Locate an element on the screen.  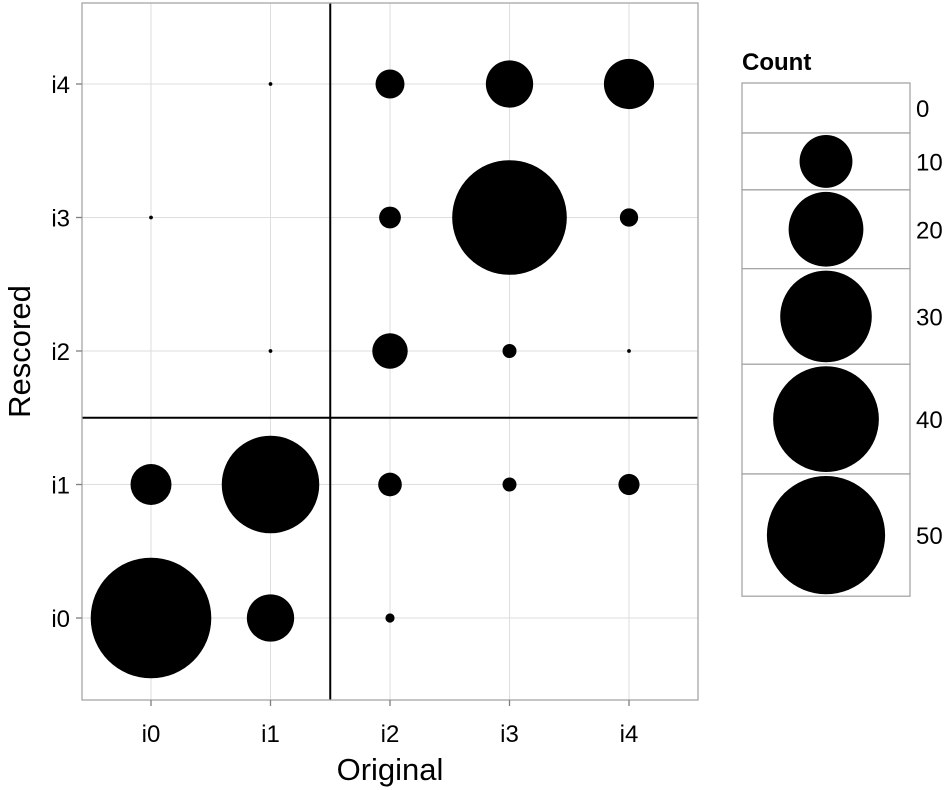
point-i0-i0 is located at coordinates (151, 618).